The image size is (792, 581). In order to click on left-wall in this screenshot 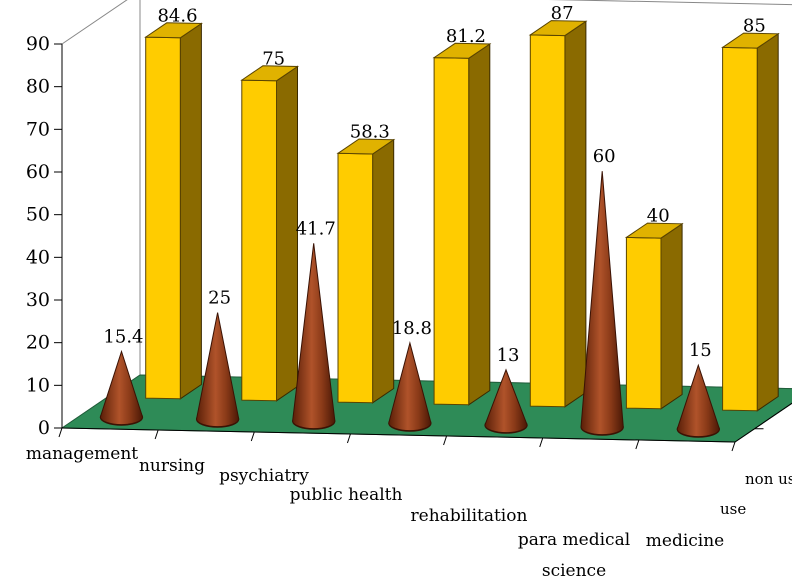, I will do `click(101, 214)`.